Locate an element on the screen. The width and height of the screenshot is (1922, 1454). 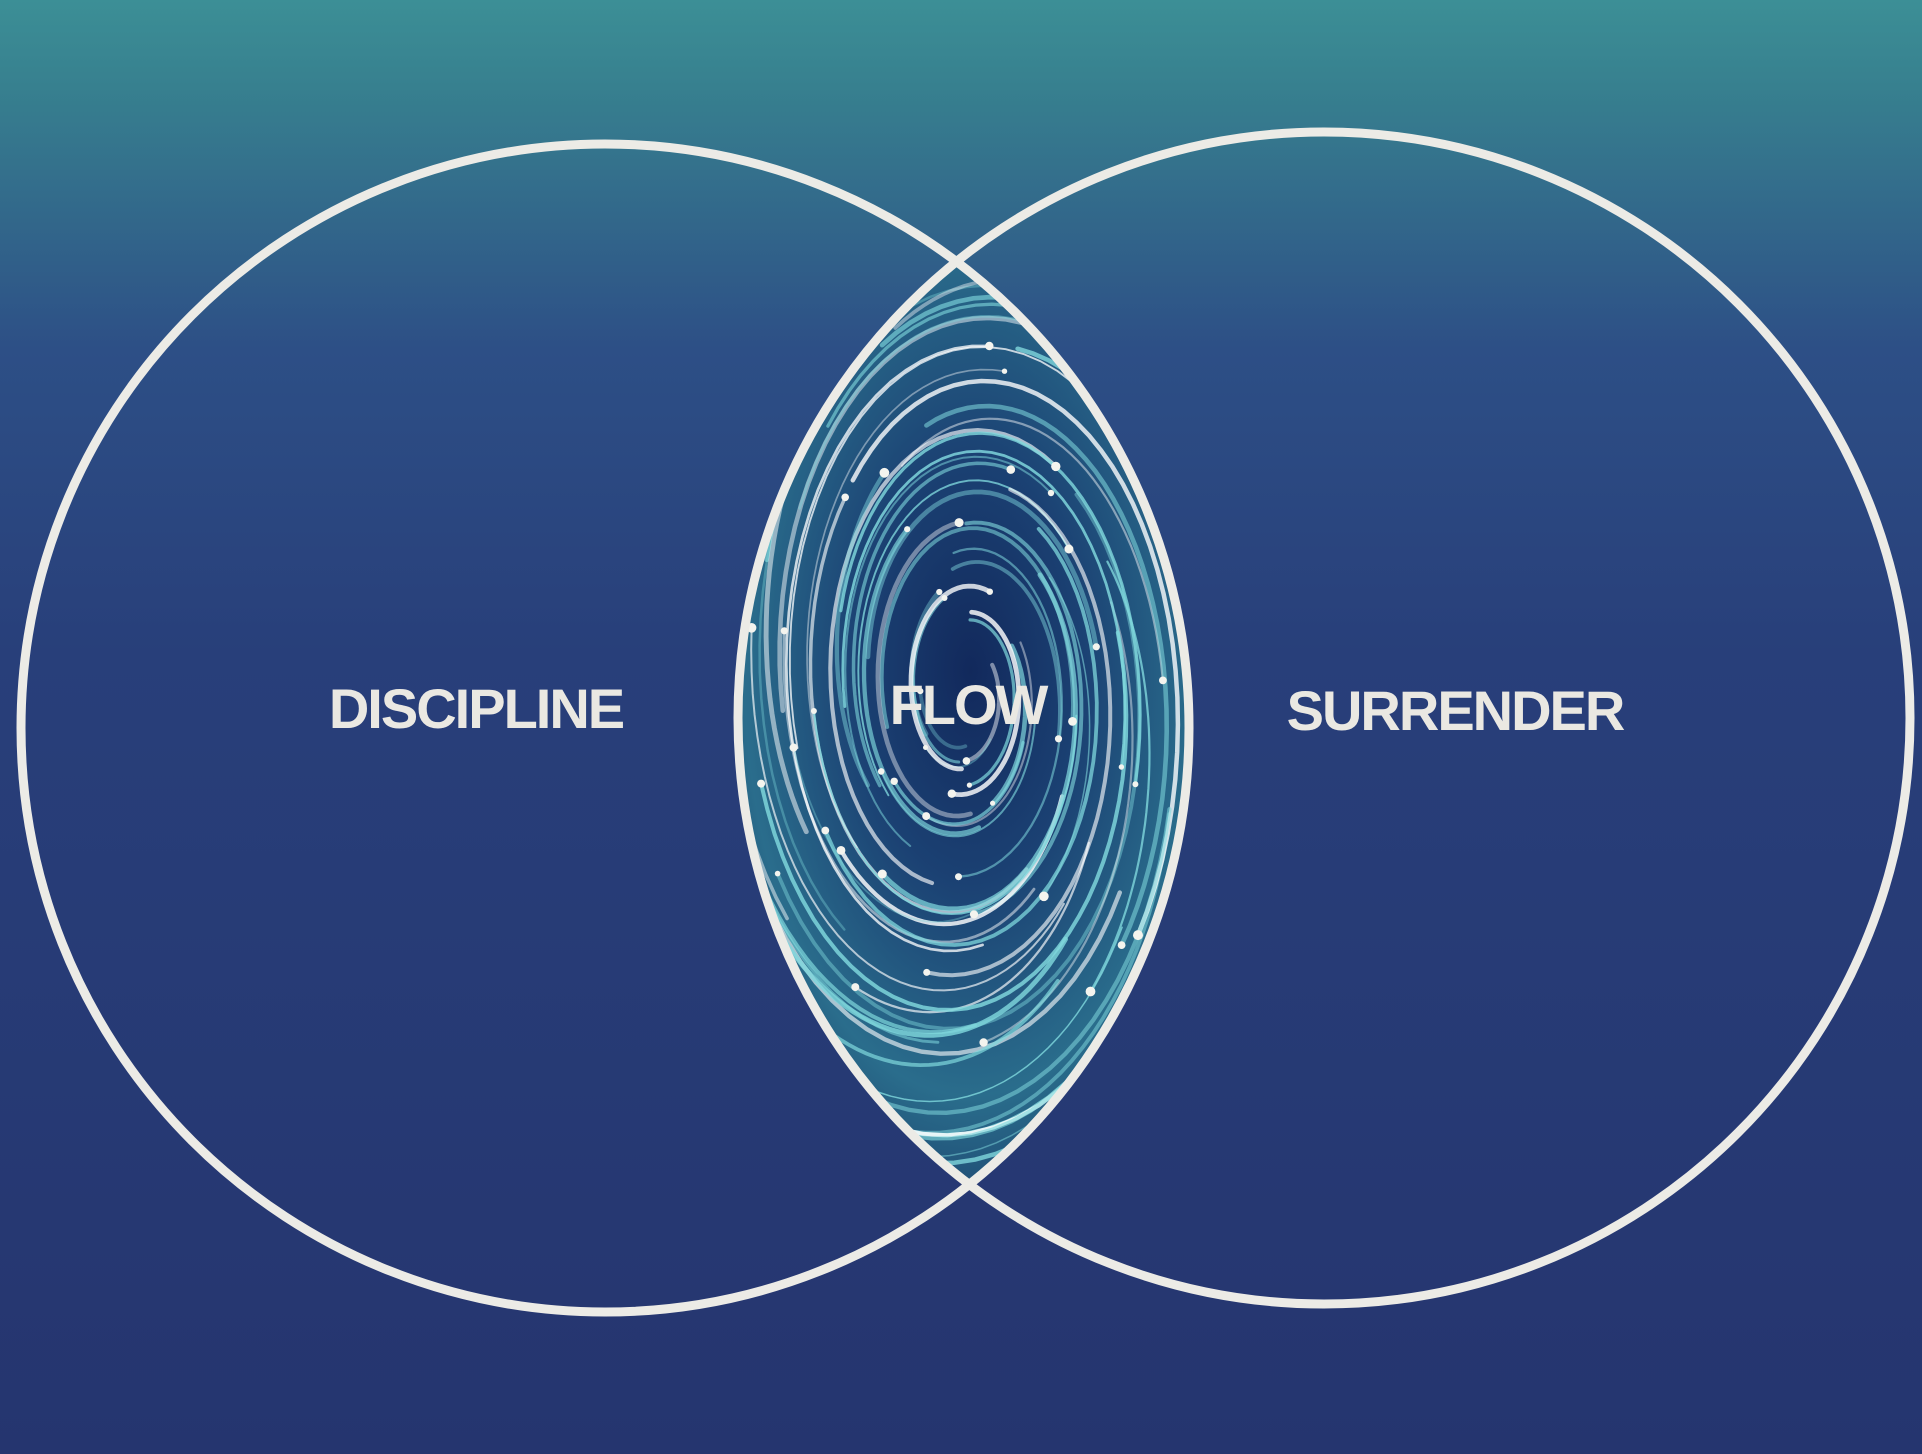
discipline-label: DISCIPLINE is located at coordinates (476, 708).